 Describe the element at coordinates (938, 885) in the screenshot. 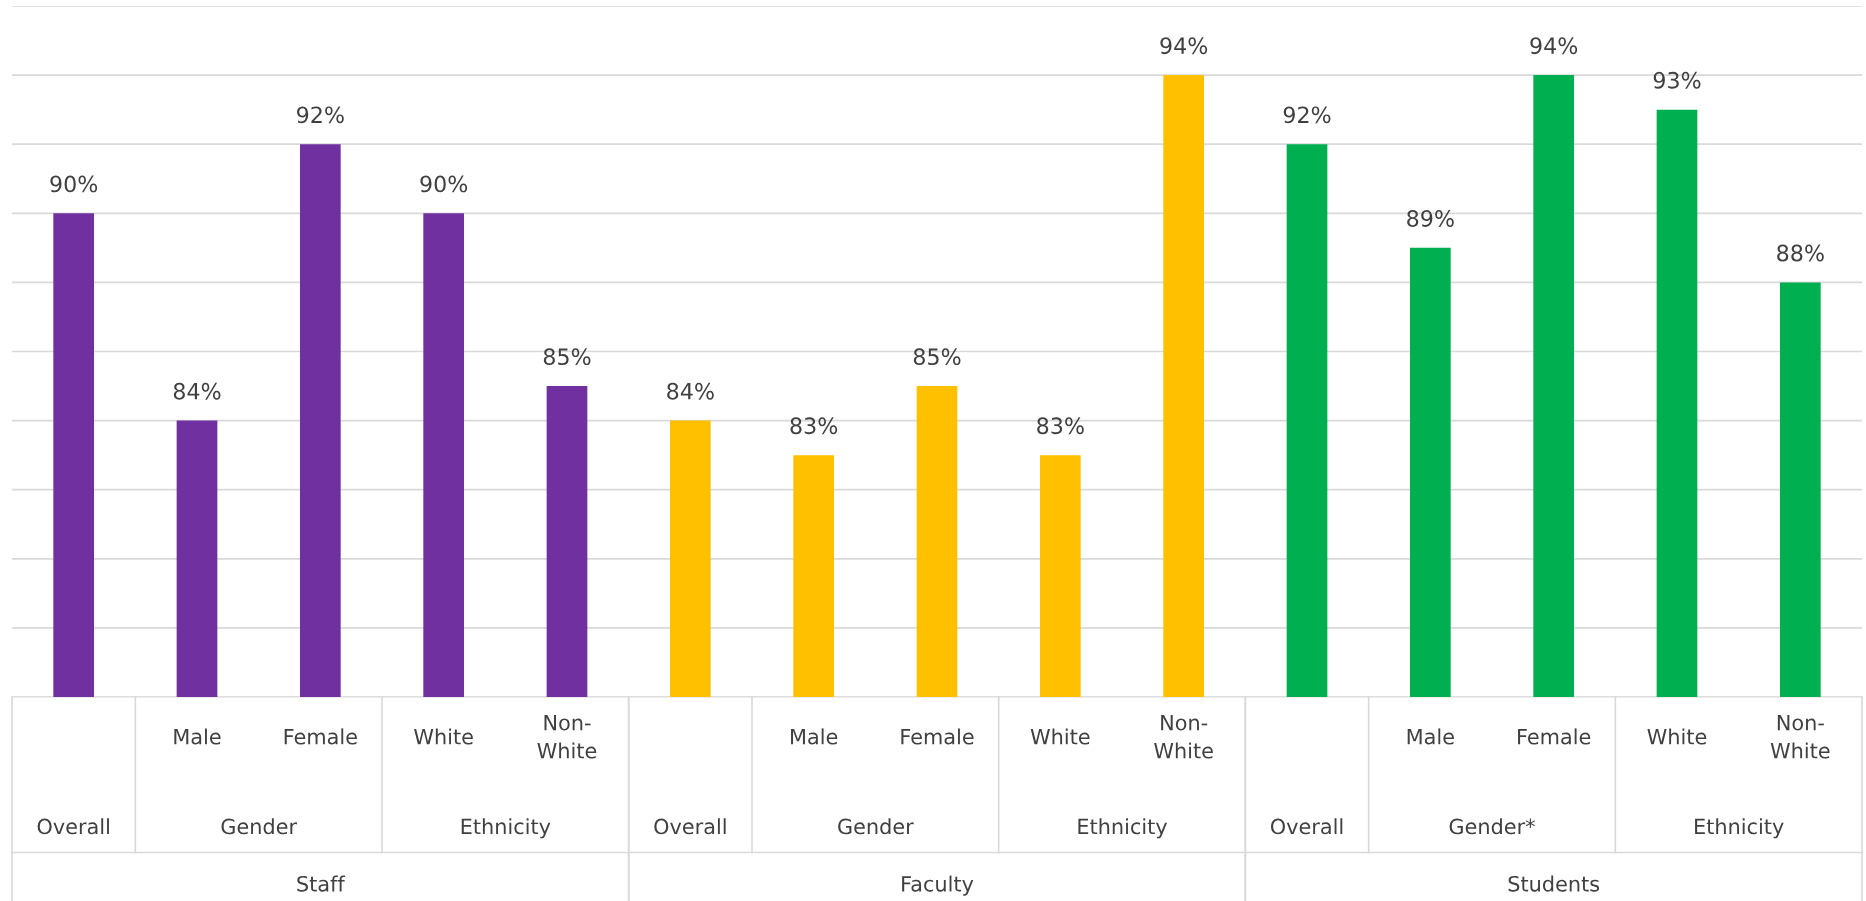

I see `text: Faculty` at that location.